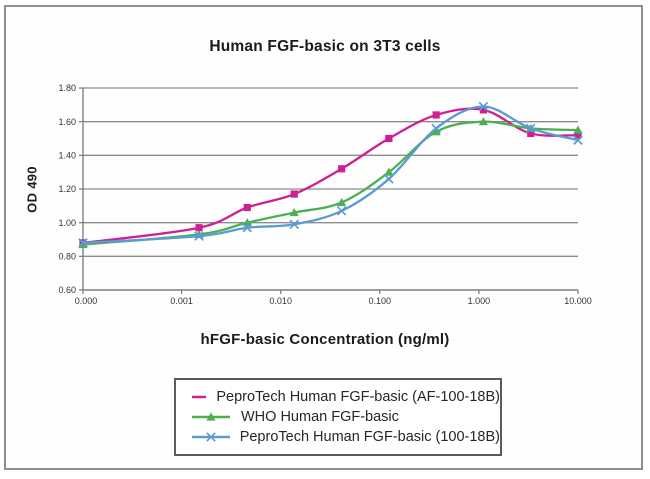 Image resolution: width=650 pixels, height=479 pixels. Describe the element at coordinates (199, 397) in the screenshot. I see `legend-marker-square-icon` at that location.